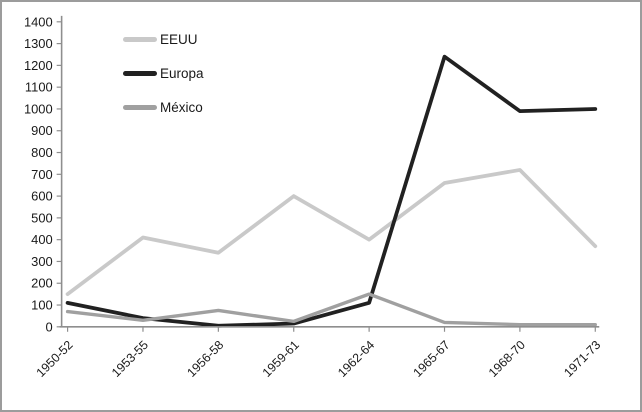 This screenshot has height=412, width=642. I want to click on x-tick-label: 1971-73, so click(582, 359).